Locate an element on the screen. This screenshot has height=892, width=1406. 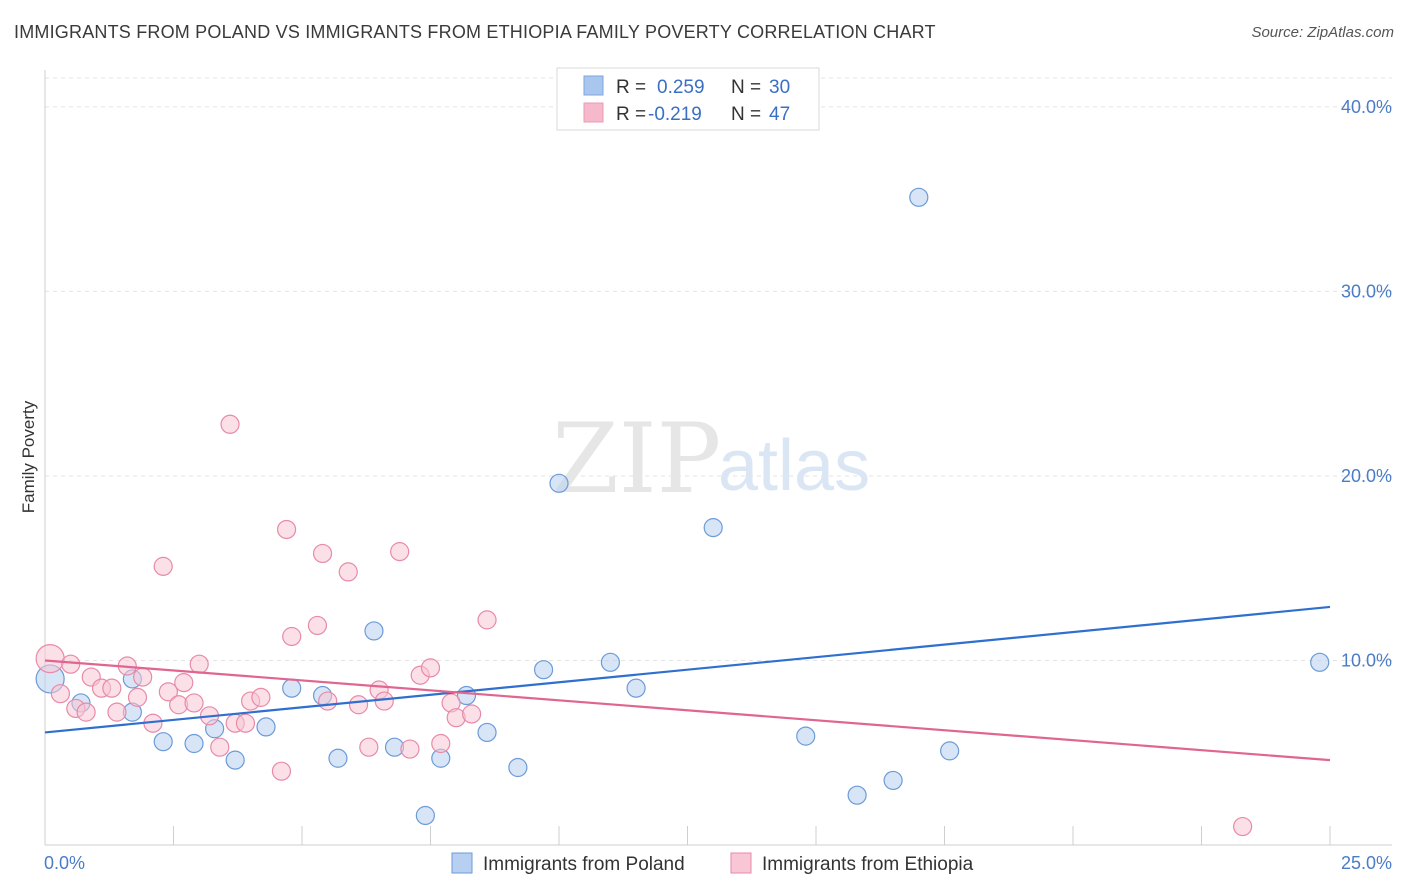
stats-r-label-poland: R = is located at coordinates (631, 87).